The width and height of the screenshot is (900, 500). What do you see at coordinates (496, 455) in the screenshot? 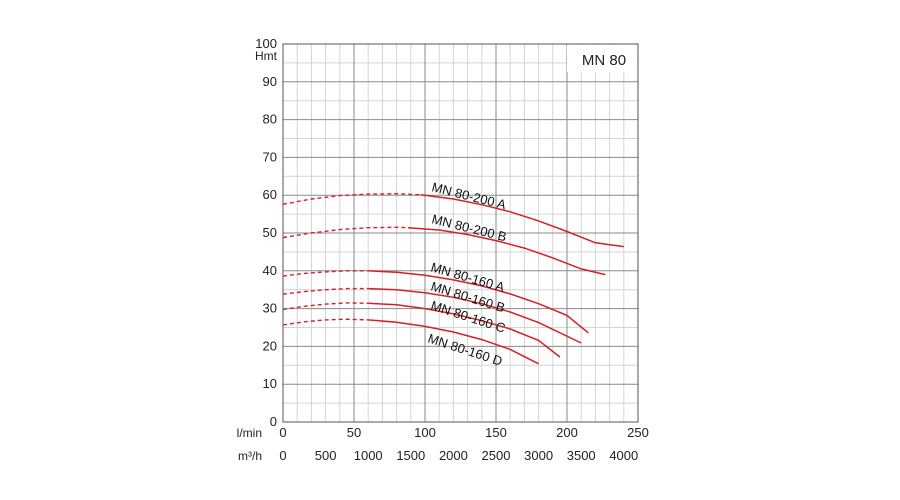
I see `x-tick-label-m3h: 2500` at bounding box center [496, 455].